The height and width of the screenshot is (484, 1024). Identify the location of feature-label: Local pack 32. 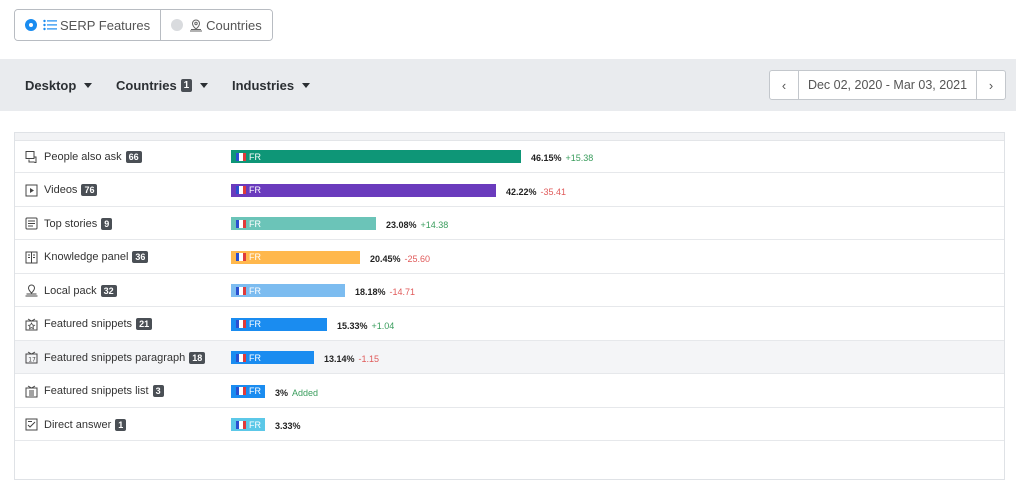
(71, 290).